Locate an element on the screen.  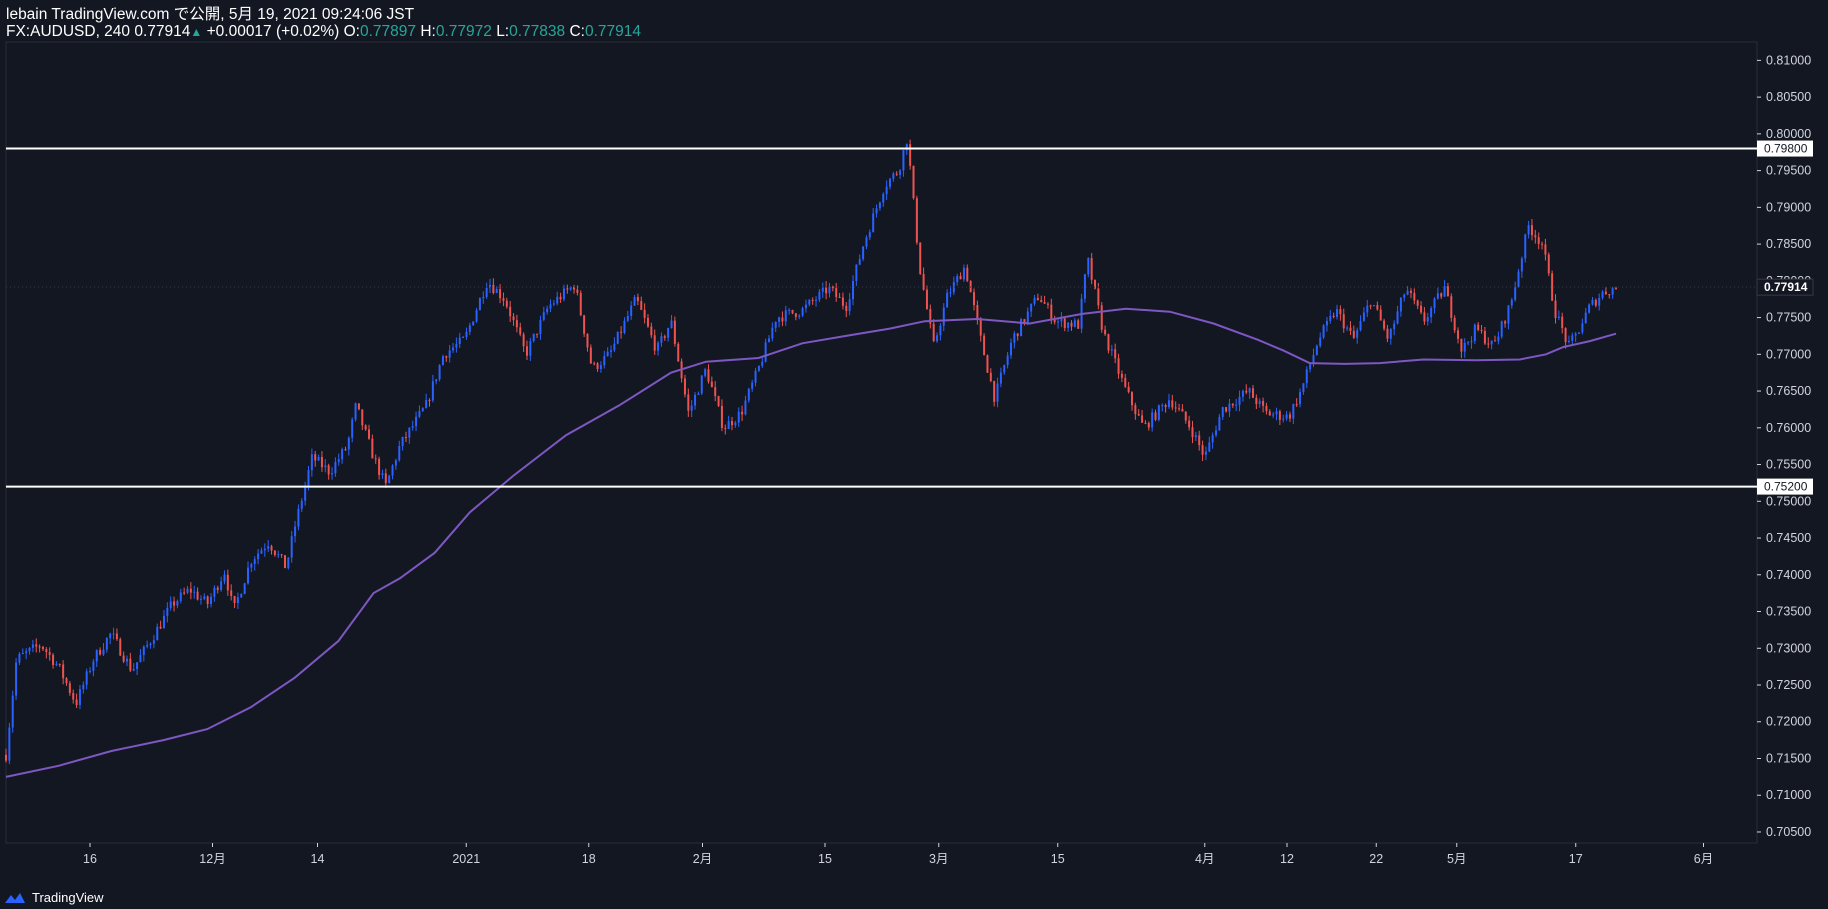
low-label: L: is located at coordinates (503, 31).